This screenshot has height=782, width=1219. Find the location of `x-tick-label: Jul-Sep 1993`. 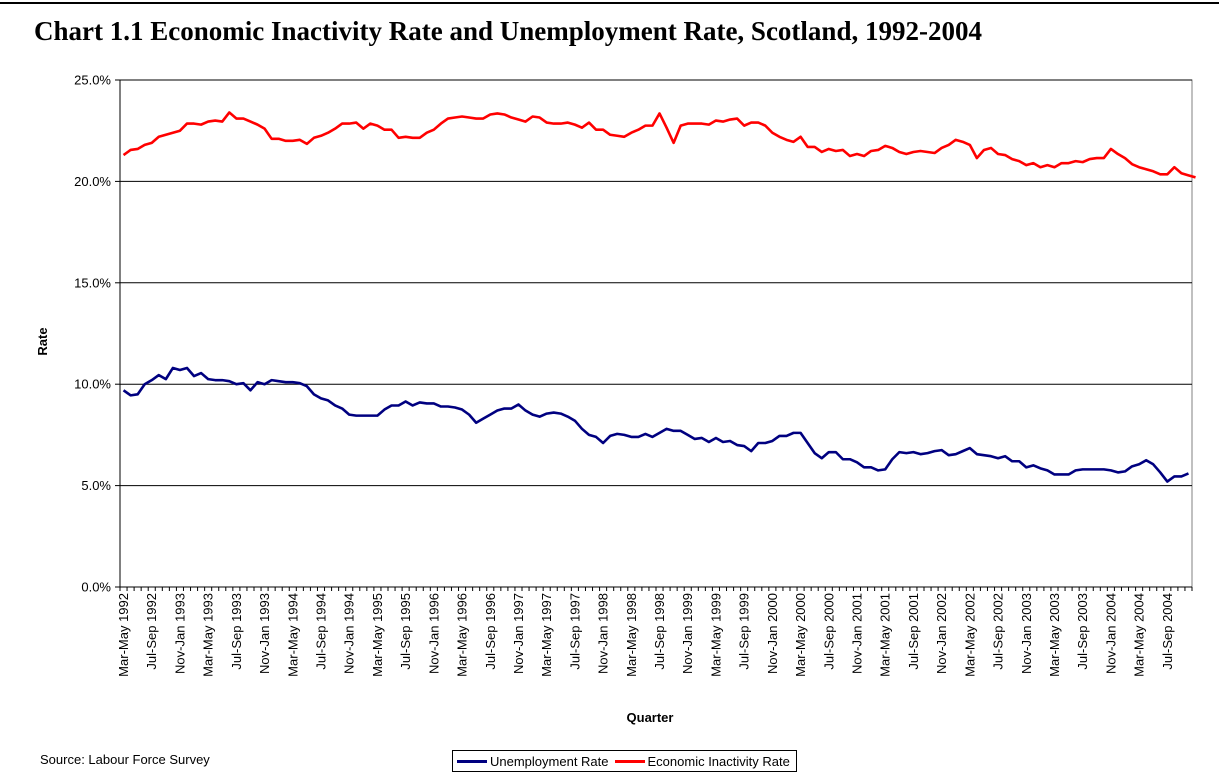

x-tick-label: Jul-Sep 1993 is located at coordinates (236, 631).